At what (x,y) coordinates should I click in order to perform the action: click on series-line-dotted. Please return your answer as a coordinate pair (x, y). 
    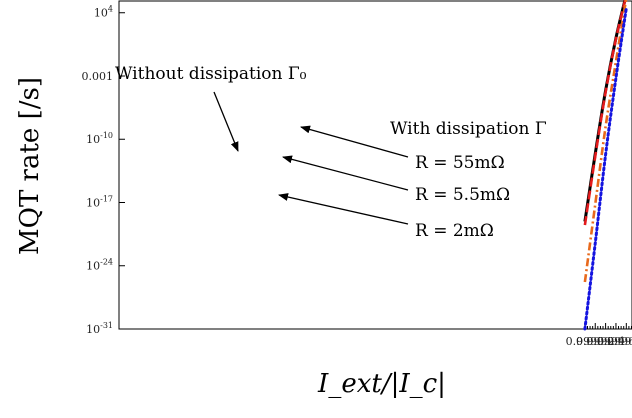
    Looking at the image, I should click on (605, 168).